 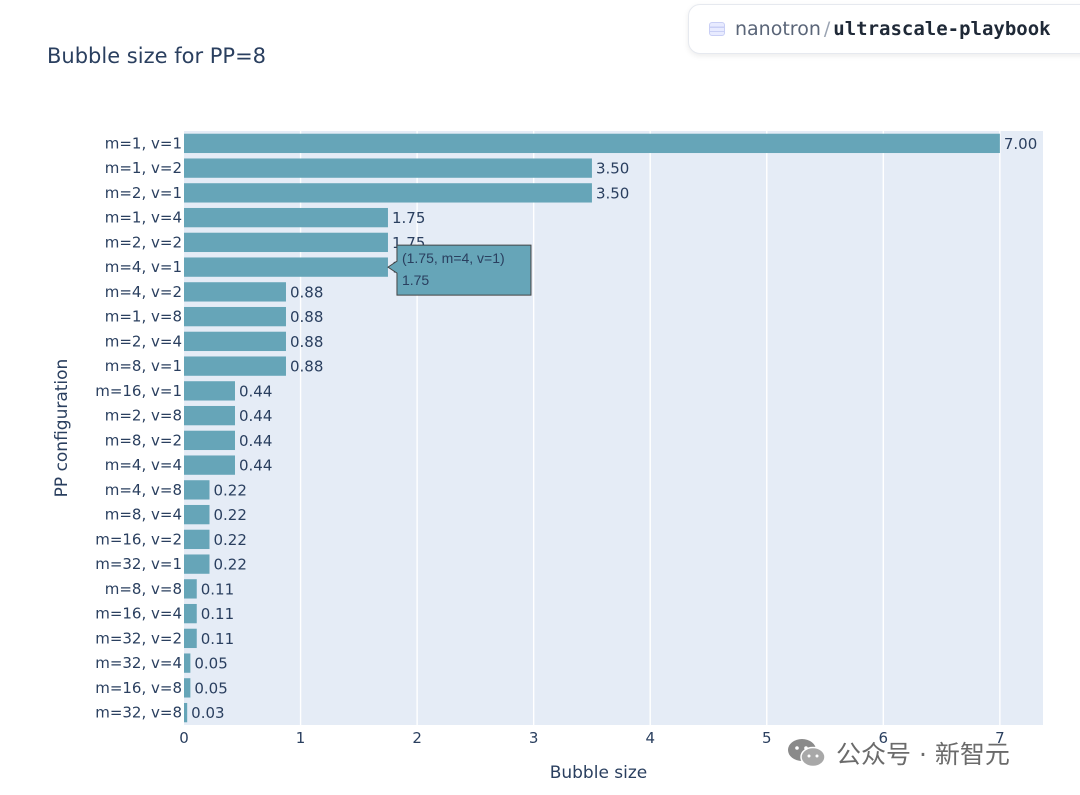 I want to click on y-tick-label: m=8, v=1, so click(x=143, y=366).